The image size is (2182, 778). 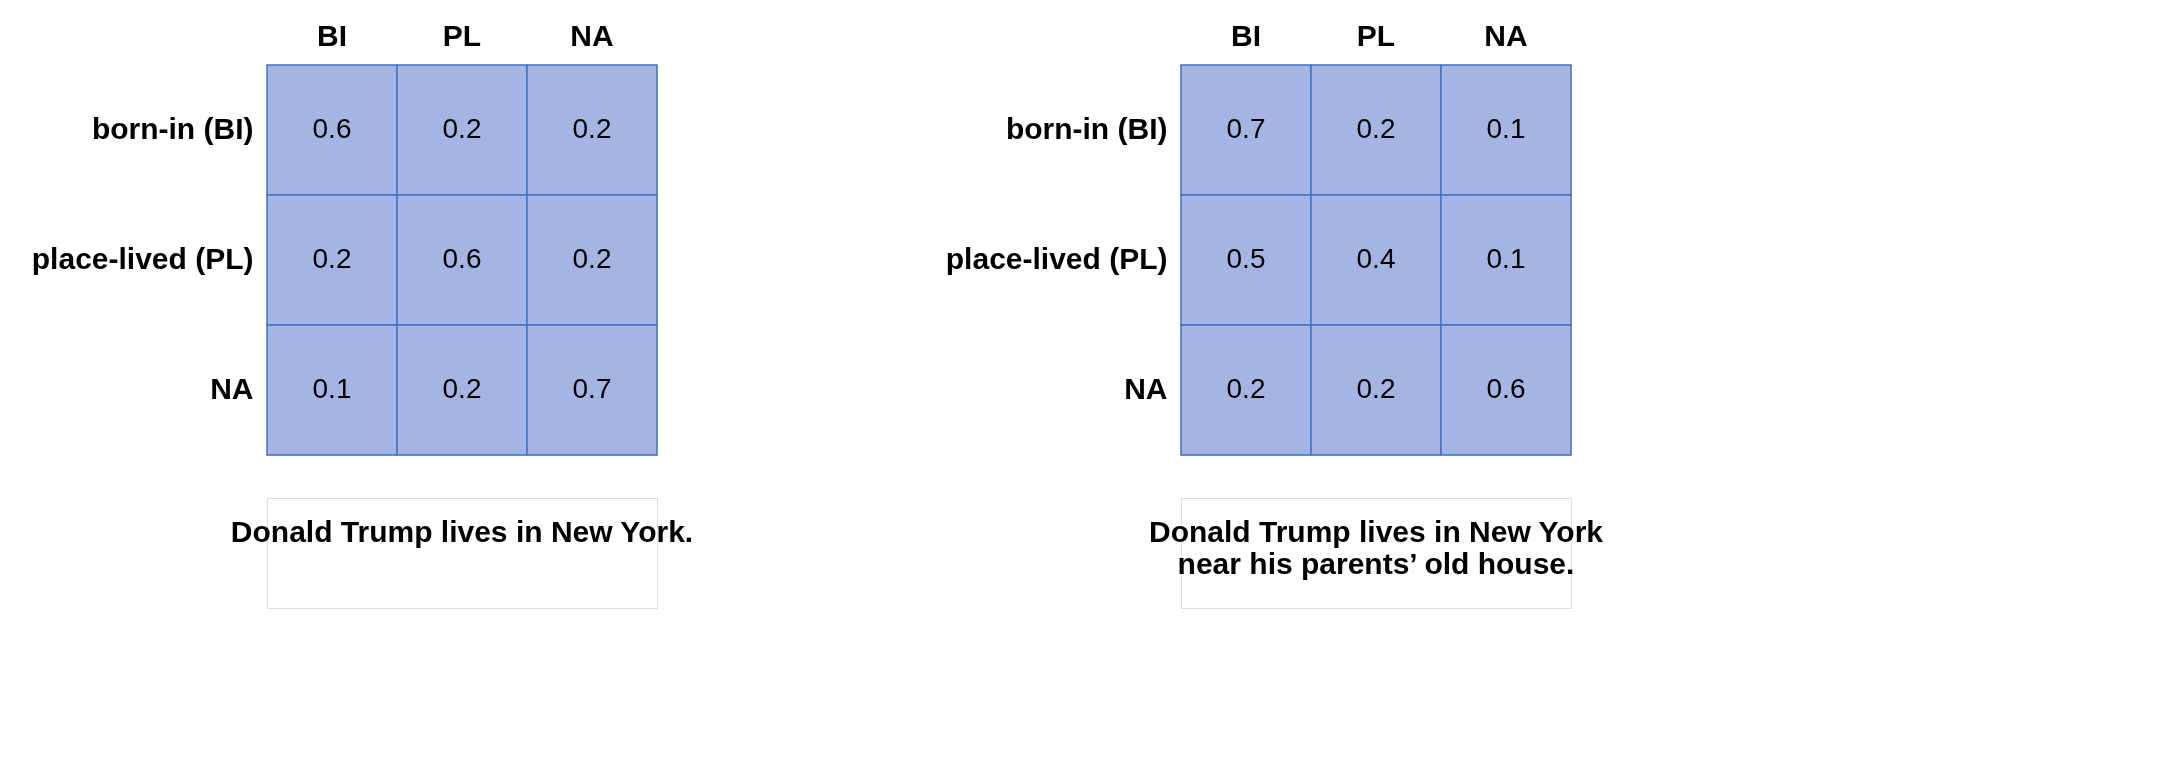 What do you see at coordinates (1246, 258) in the screenshot?
I see `data-label: 0.5` at bounding box center [1246, 258].